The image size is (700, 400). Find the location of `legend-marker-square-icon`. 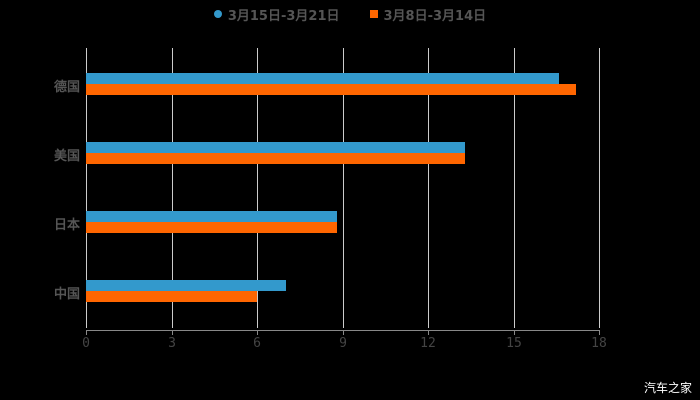

legend-marker-square-icon is located at coordinates (373, 14).